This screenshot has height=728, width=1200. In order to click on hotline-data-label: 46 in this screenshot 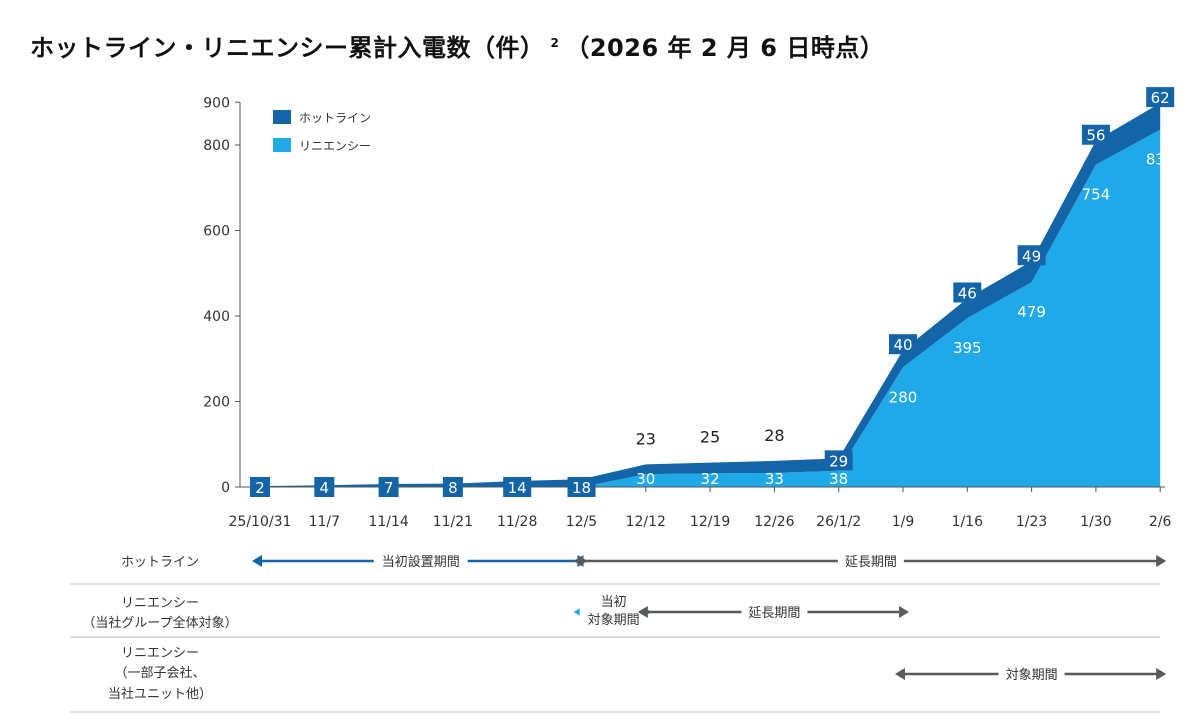, I will do `click(967, 293)`.